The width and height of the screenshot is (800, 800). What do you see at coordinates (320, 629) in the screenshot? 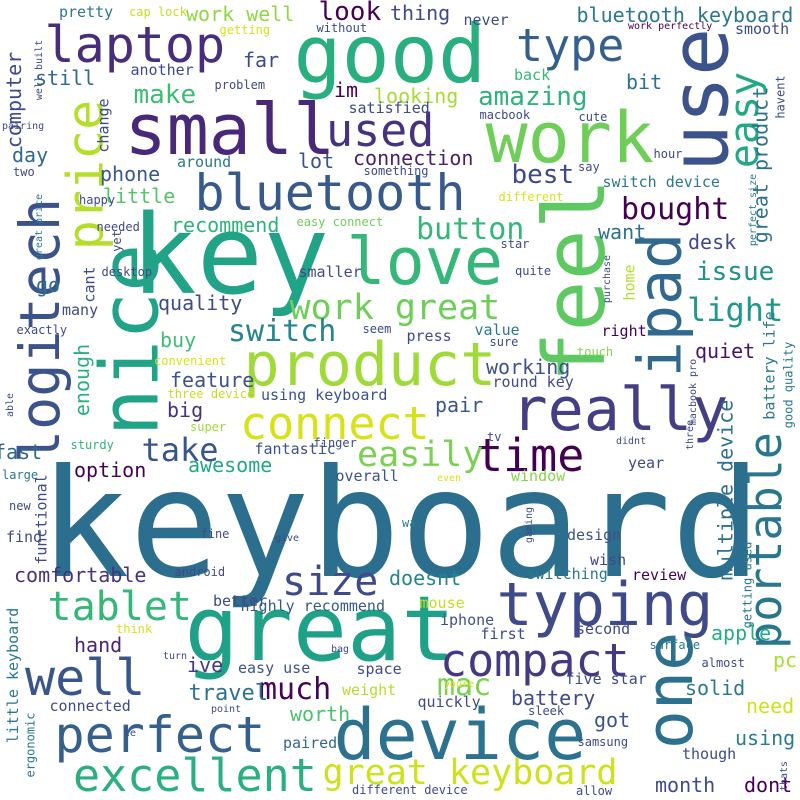
I see `word-great: great` at bounding box center [320, 629].